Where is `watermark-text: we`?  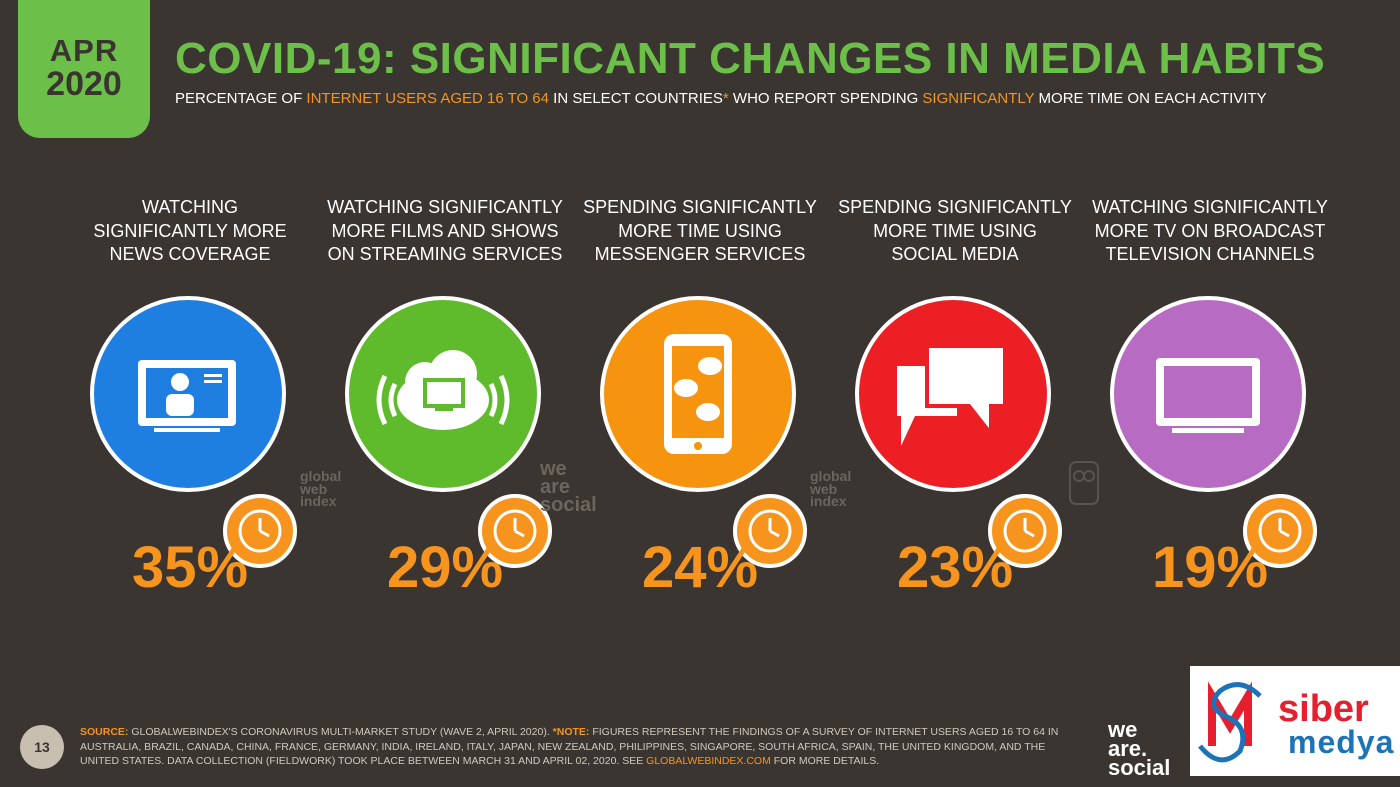 watermark-text: we is located at coordinates (553, 469).